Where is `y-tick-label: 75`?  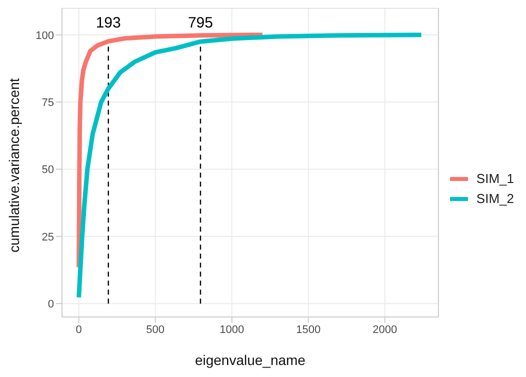 y-tick-label: 75 is located at coordinates (48, 102).